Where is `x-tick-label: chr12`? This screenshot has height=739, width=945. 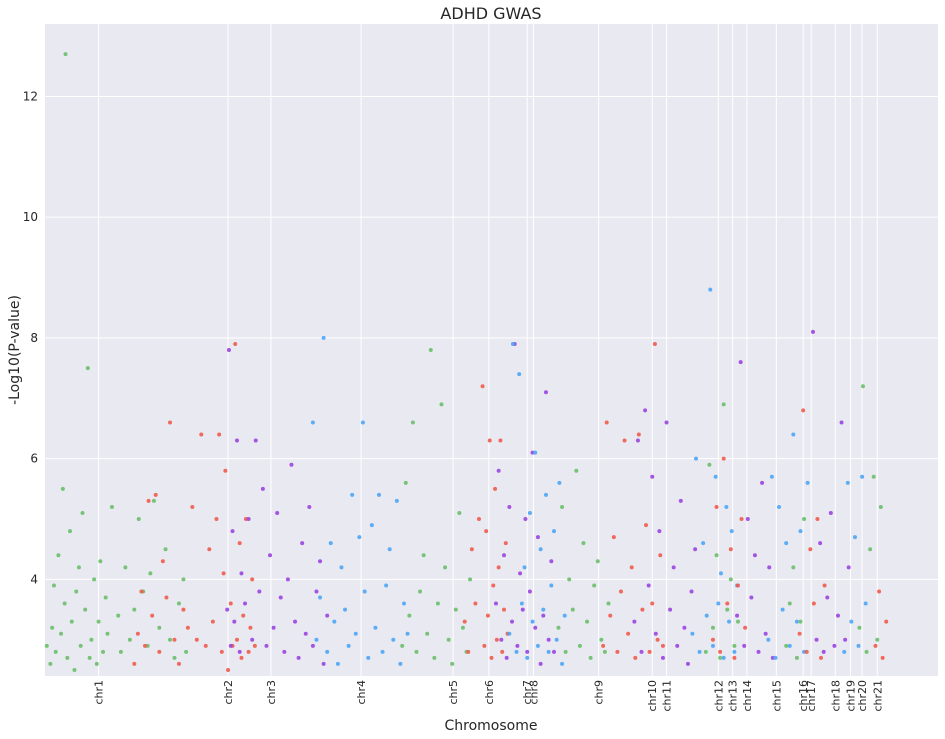 x-tick-label: chr12 is located at coordinates (718, 696).